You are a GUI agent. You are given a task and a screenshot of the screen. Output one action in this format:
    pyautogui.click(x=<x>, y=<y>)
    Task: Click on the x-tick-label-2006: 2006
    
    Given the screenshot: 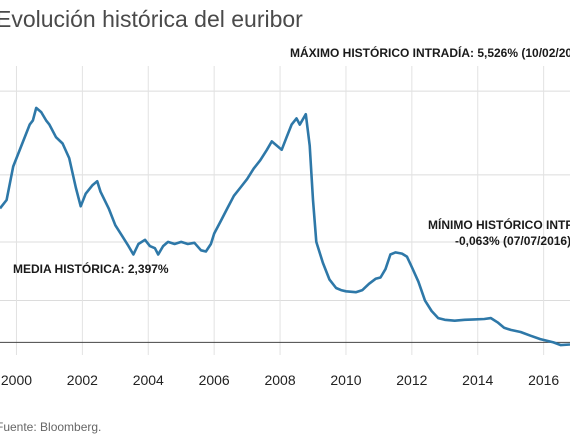 What is the action you would take?
    pyautogui.click(x=214, y=380)
    